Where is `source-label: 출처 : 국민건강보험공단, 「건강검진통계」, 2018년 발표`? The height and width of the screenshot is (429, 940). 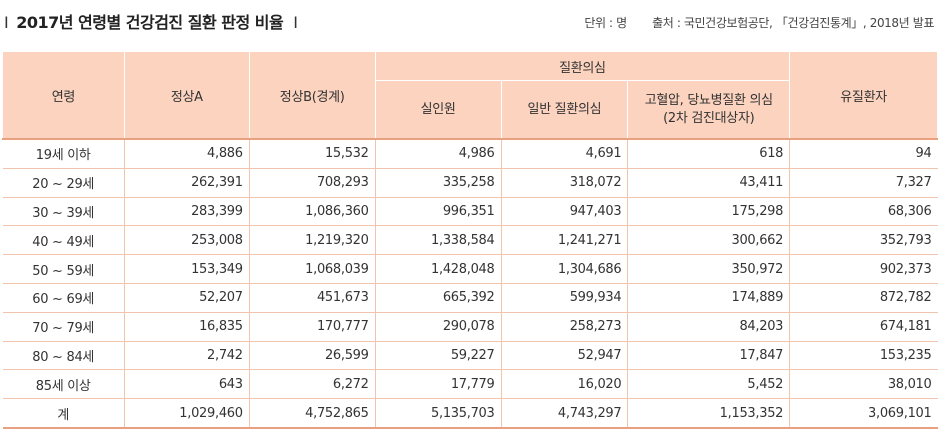
source-label: 출처 : 국민건강보험공단, 「건강검진통계」, 2018년 발표 is located at coordinates (793, 23).